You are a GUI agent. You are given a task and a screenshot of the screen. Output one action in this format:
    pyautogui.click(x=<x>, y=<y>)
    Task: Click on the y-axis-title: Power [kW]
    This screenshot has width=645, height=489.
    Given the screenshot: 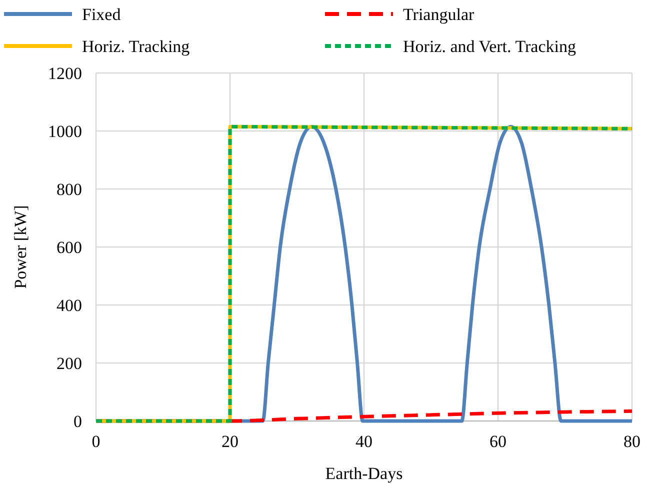 What is the action you would take?
    pyautogui.click(x=20, y=247)
    